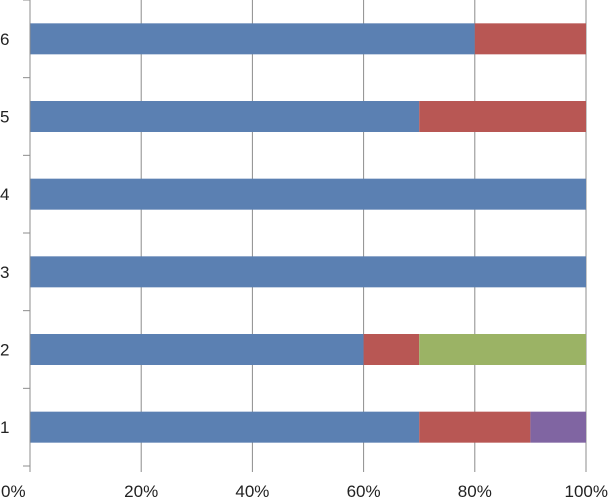  I want to click on x-tick-label: 60%, so click(364, 490).